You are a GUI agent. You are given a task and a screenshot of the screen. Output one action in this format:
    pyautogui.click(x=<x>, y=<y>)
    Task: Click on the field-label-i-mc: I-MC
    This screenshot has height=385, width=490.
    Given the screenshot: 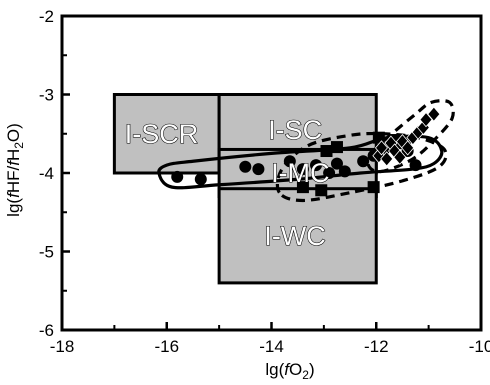 What is the action you would take?
    pyautogui.click(x=300, y=173)
    